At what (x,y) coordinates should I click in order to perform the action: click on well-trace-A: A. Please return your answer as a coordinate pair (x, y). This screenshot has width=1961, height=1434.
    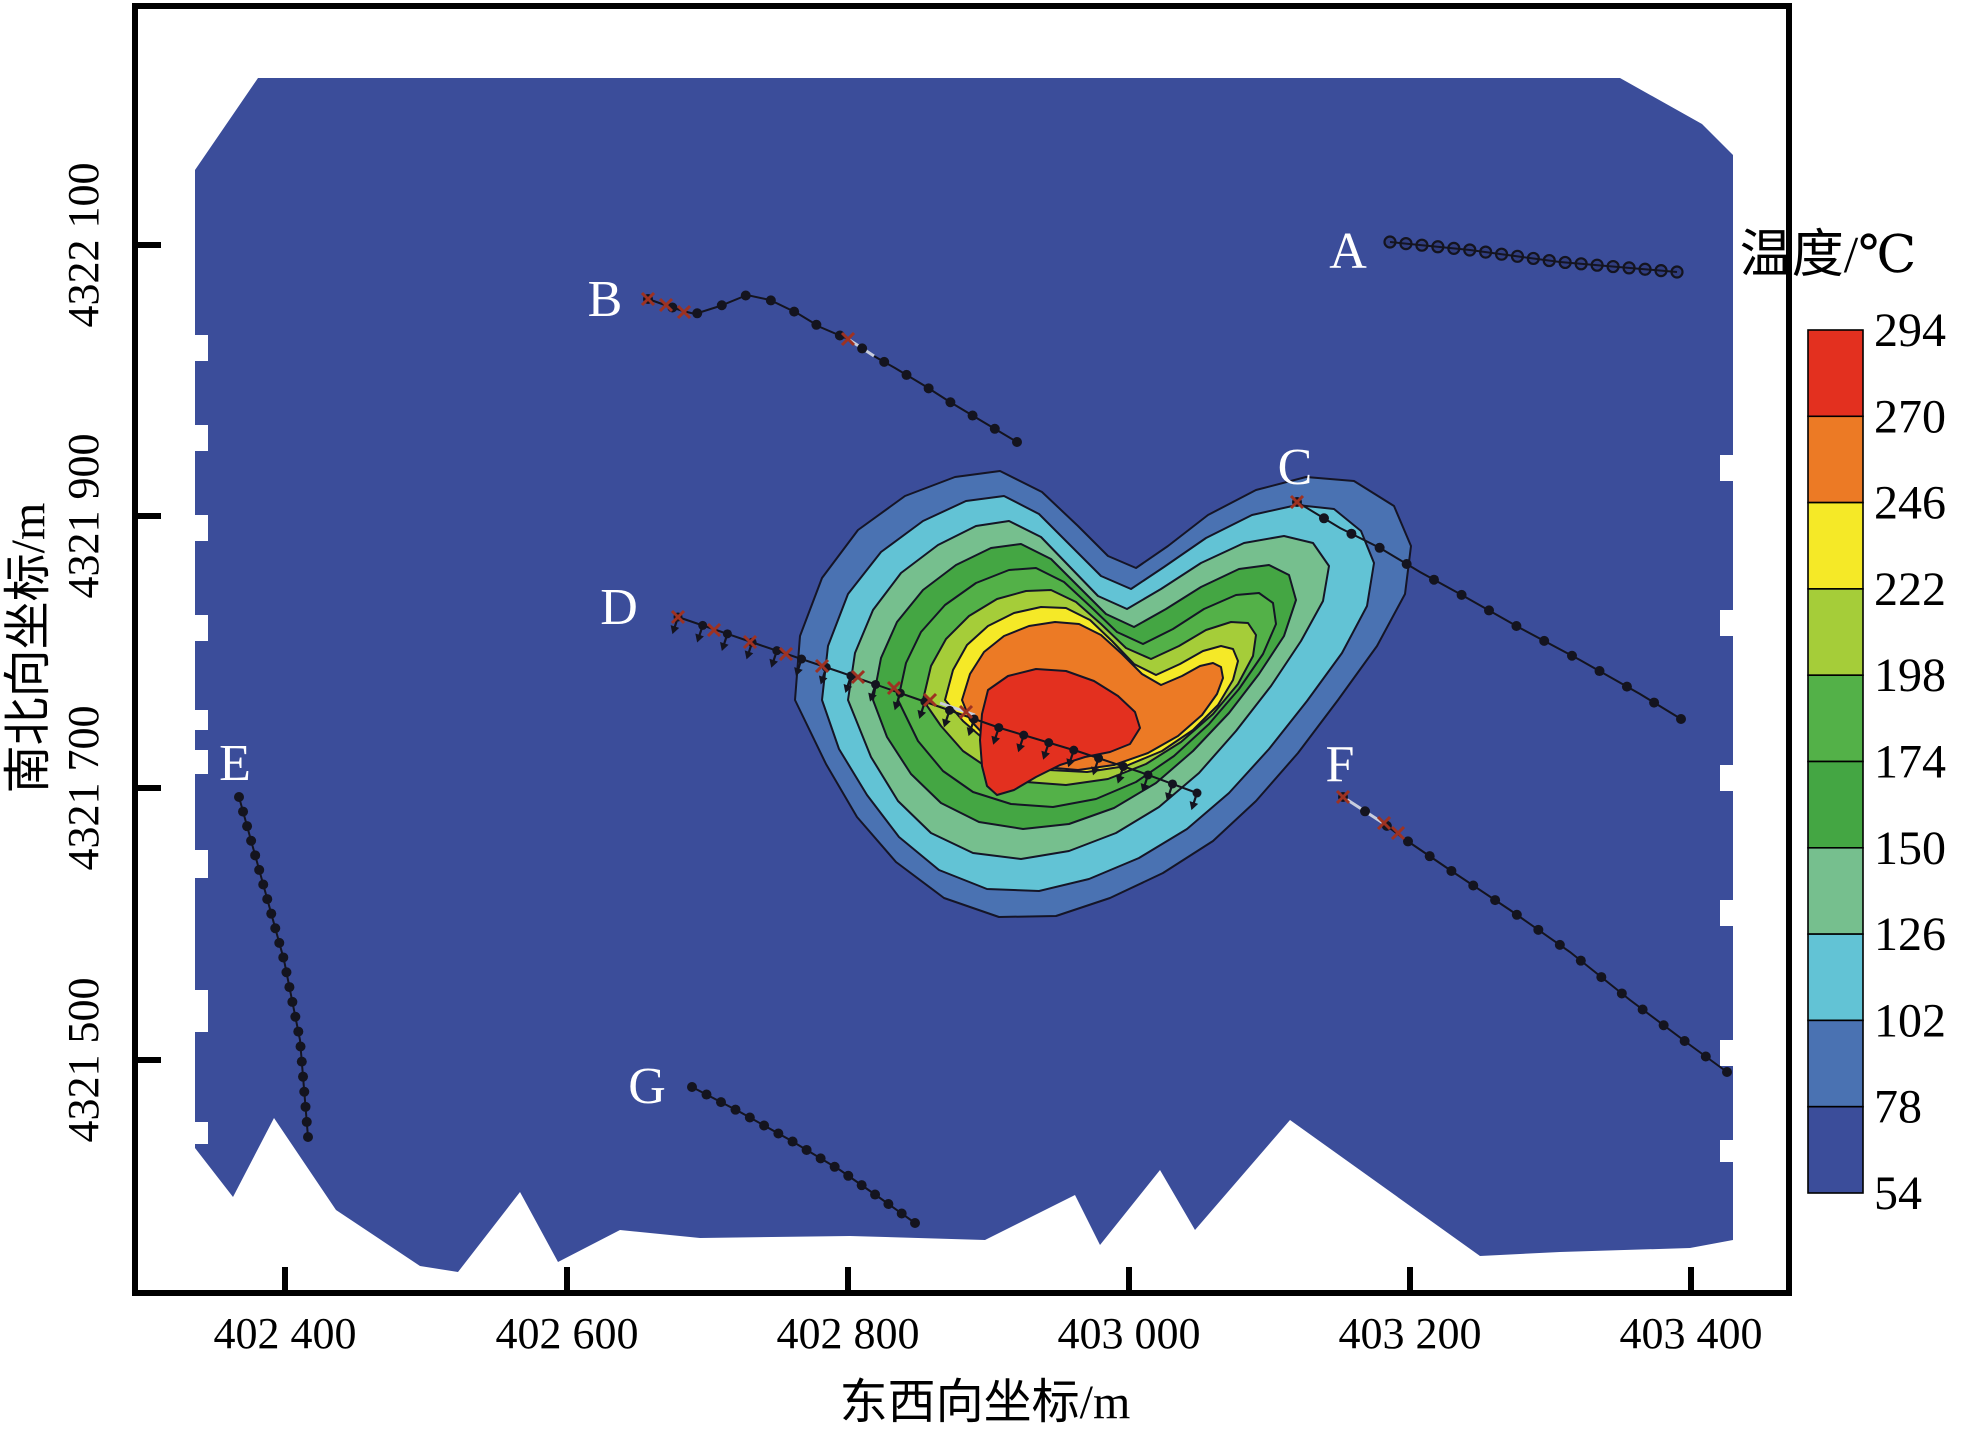
    Looking at the image, I should click on (1506, 251).